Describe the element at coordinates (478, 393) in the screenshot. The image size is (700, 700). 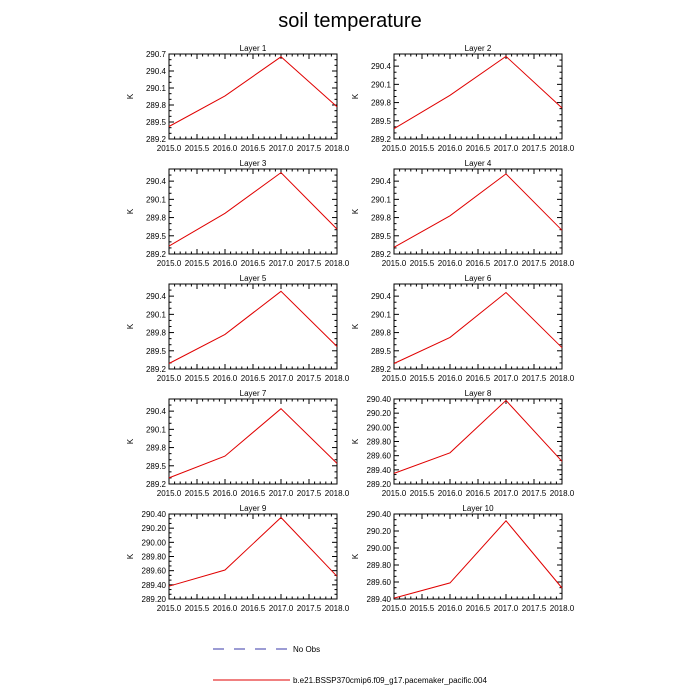
I see `panel-title: Layer 8` at that location.